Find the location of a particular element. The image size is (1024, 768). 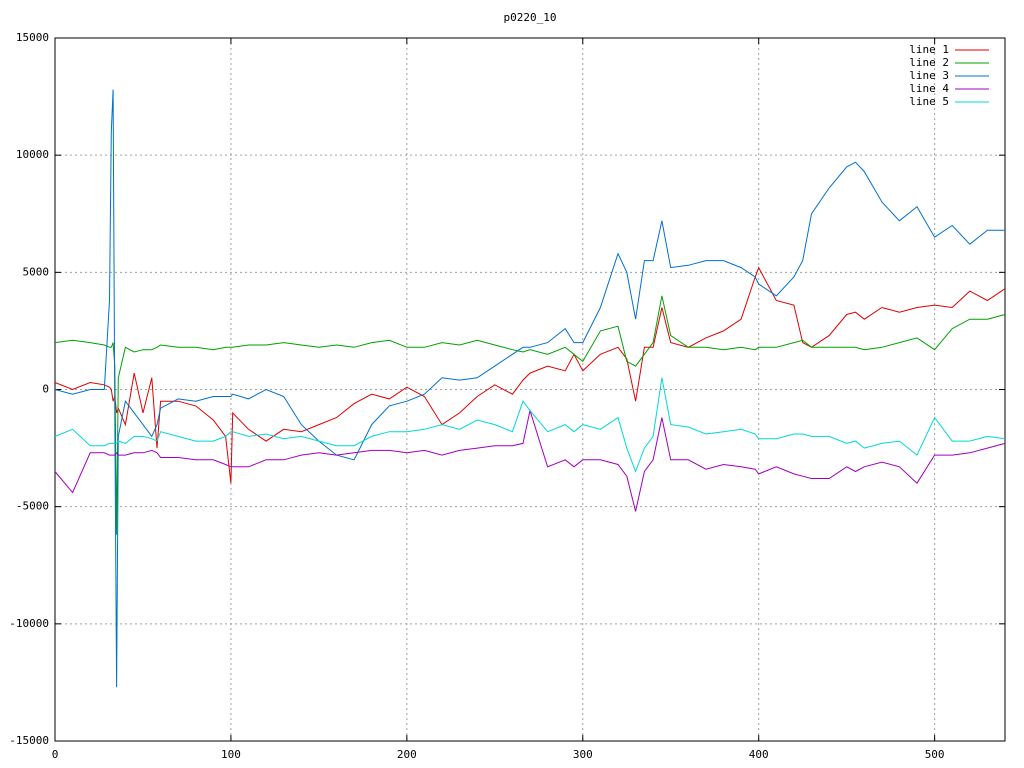

y-tick-label: 15000 is located at coordinates (32, 37).